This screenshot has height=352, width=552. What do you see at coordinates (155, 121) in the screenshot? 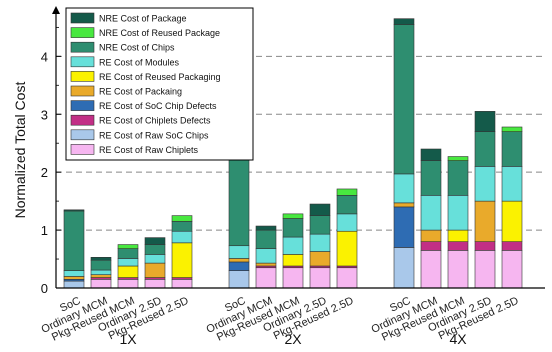
I see `legend-label: RE Cost of Chiplets Defects` at bounding box center [155, 121].